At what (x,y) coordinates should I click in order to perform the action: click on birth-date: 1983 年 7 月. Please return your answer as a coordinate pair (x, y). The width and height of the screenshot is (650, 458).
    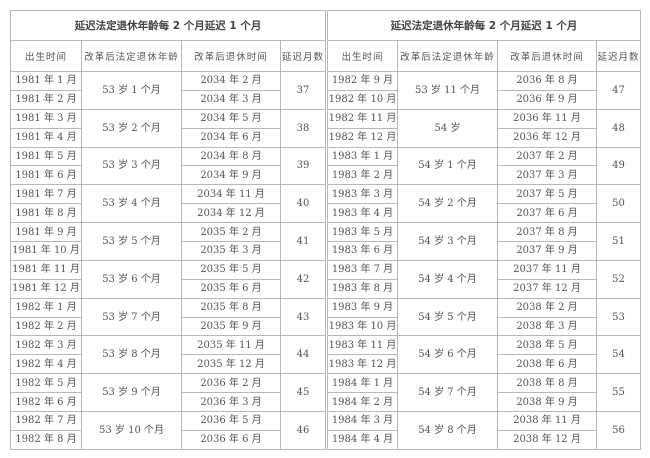
    Looking at the image, I should click on (362, 269).